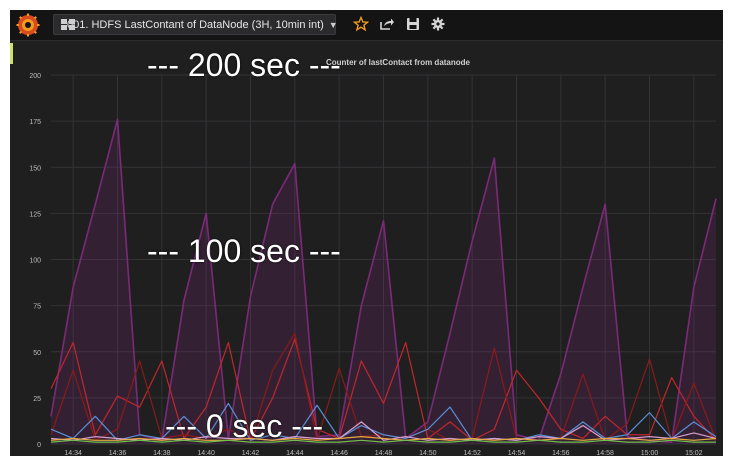  What do you see at coordinates (35, 214) in the screenshot?
I see `y-tick-label: 125` at bounding box center [35, 214].